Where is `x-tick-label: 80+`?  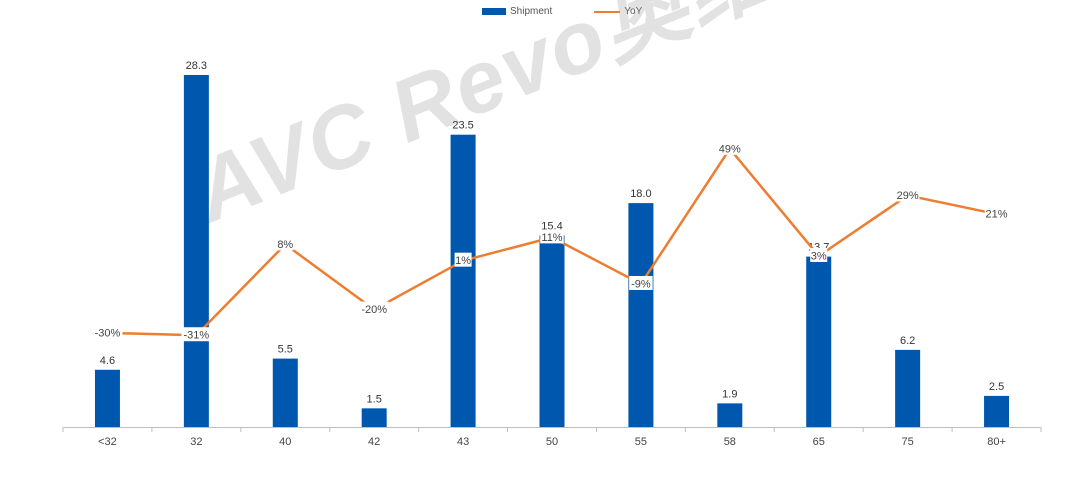 x-tick-label: 80+ is located at coordinates (996, 442).